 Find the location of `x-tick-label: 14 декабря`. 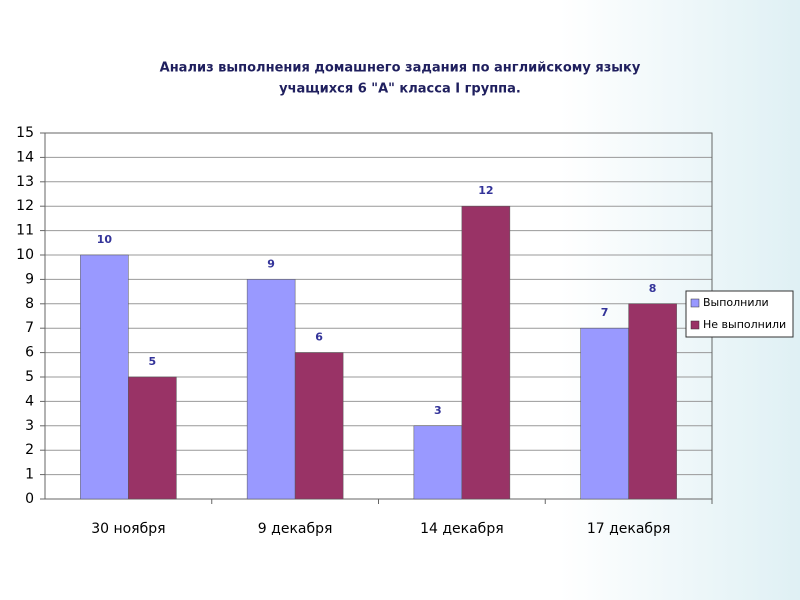

x-tick-label: 14 декабря is located at coordinates (462, 529).